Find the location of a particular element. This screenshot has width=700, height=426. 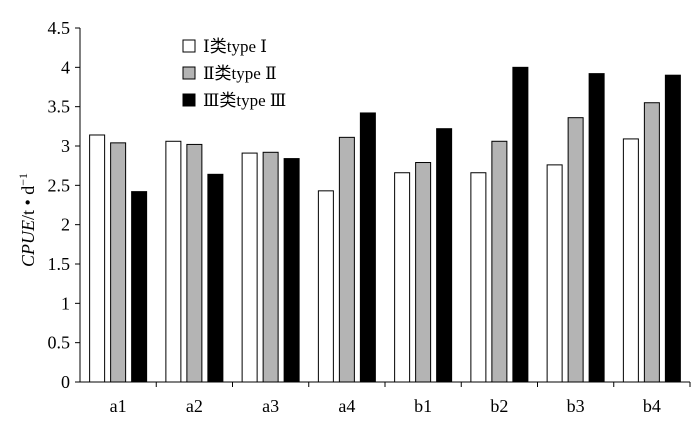

y-tick-label: 1.5 is located at coordinates (59, 264).